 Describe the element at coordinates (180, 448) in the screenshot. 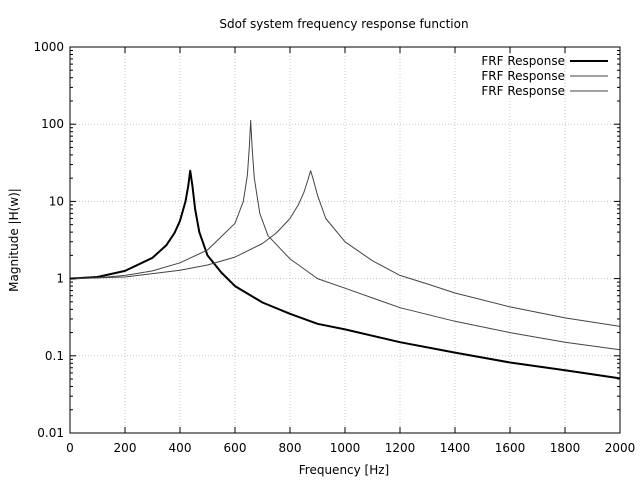

I see `x-tick-label: 400` at that location.